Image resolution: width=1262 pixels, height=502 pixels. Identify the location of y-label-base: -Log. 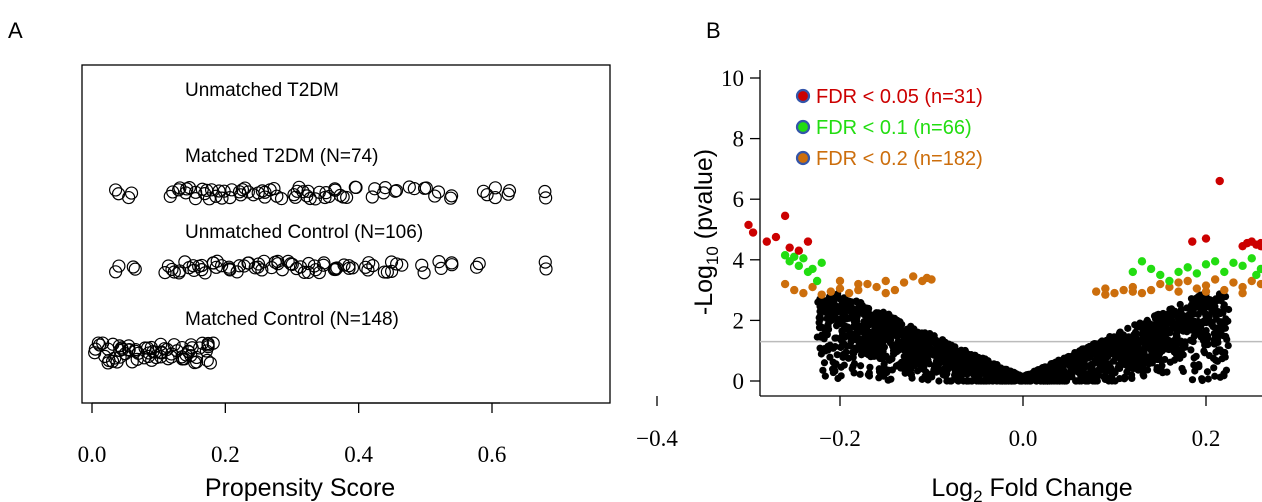
(704, 290).